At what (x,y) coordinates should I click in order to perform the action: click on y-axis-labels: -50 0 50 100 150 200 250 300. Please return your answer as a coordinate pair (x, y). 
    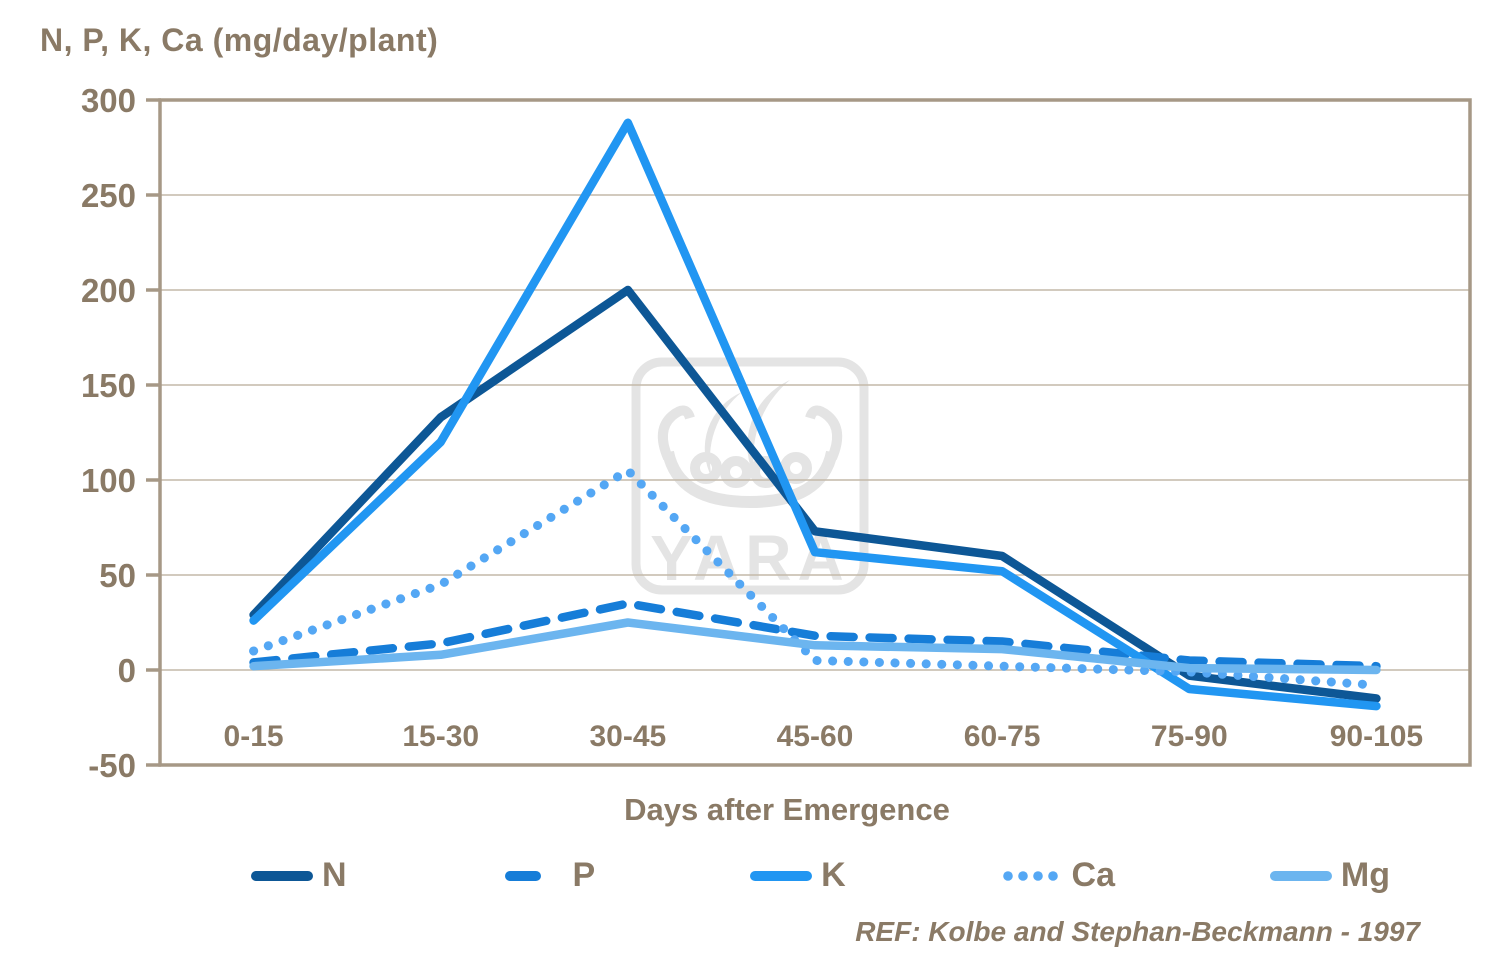
    Looking at the image, I should click on (108, 433).